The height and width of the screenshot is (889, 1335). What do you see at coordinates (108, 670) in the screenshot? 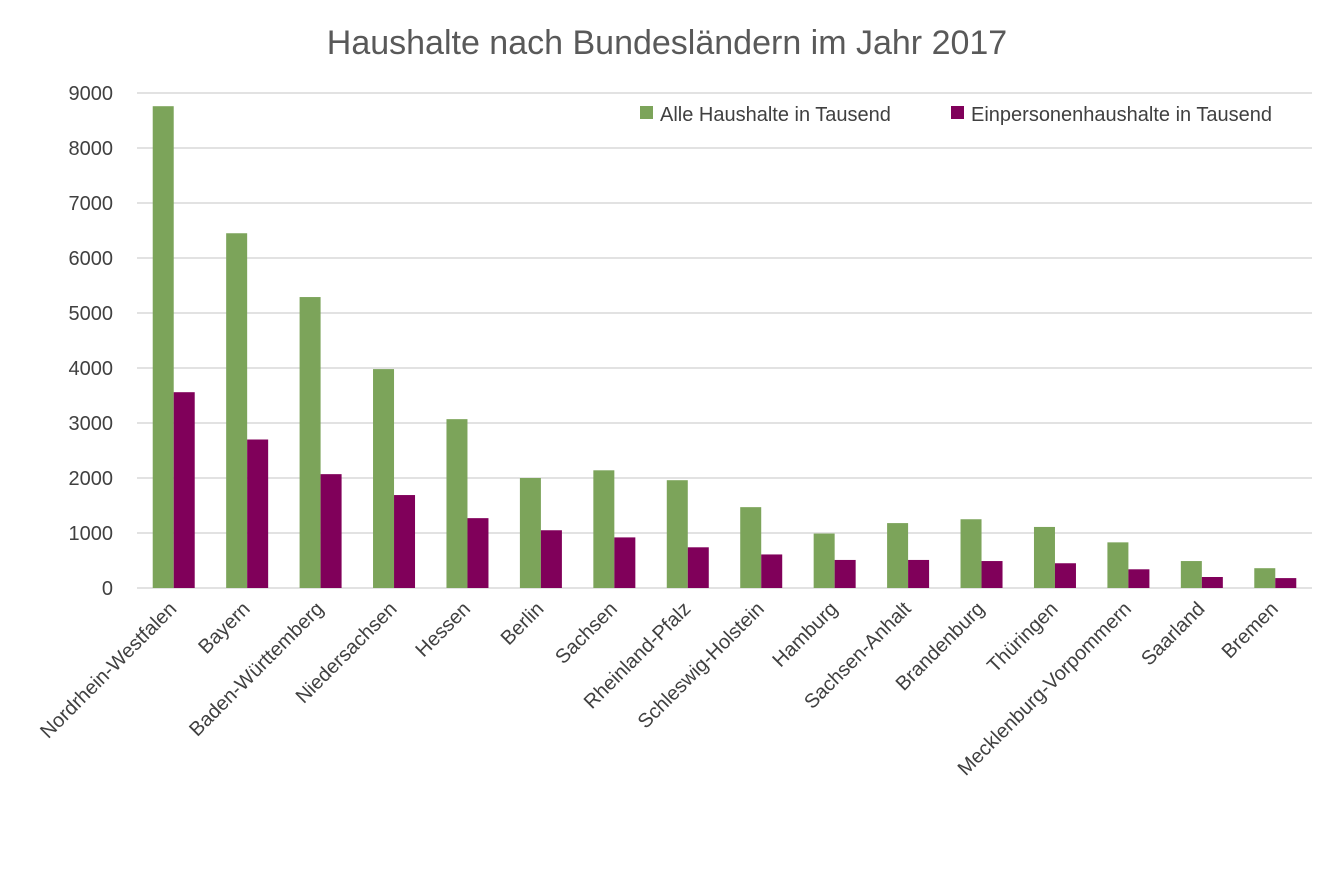
I see `x-category-label: Nordrhein-Westfalen` at bounding box center [108, 670].